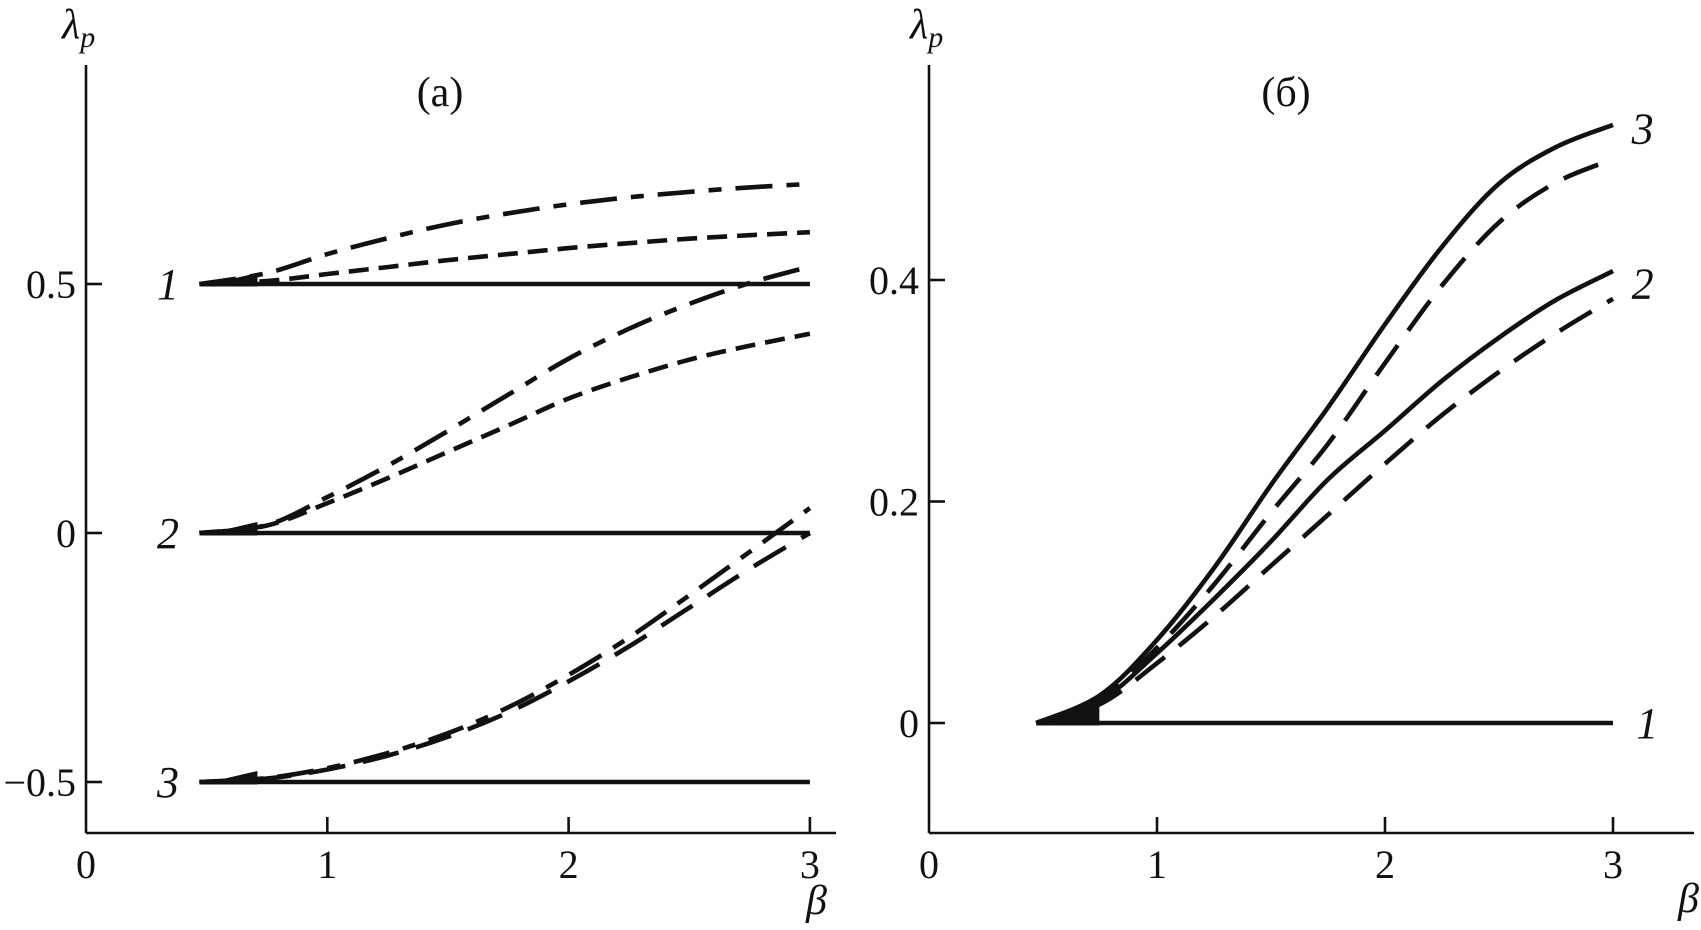 The width and height of the screenshot is (1701, 930). Describe the element at coordinates (1688, 899) in the screenshot. I see `panel-b-x-axis-label: β` at that location.